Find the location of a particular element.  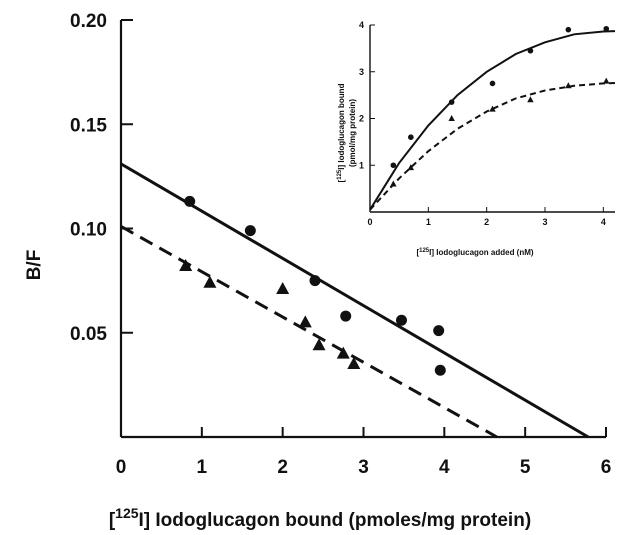

main-x-tick-label: 3 is located at coordinates (363, 467).